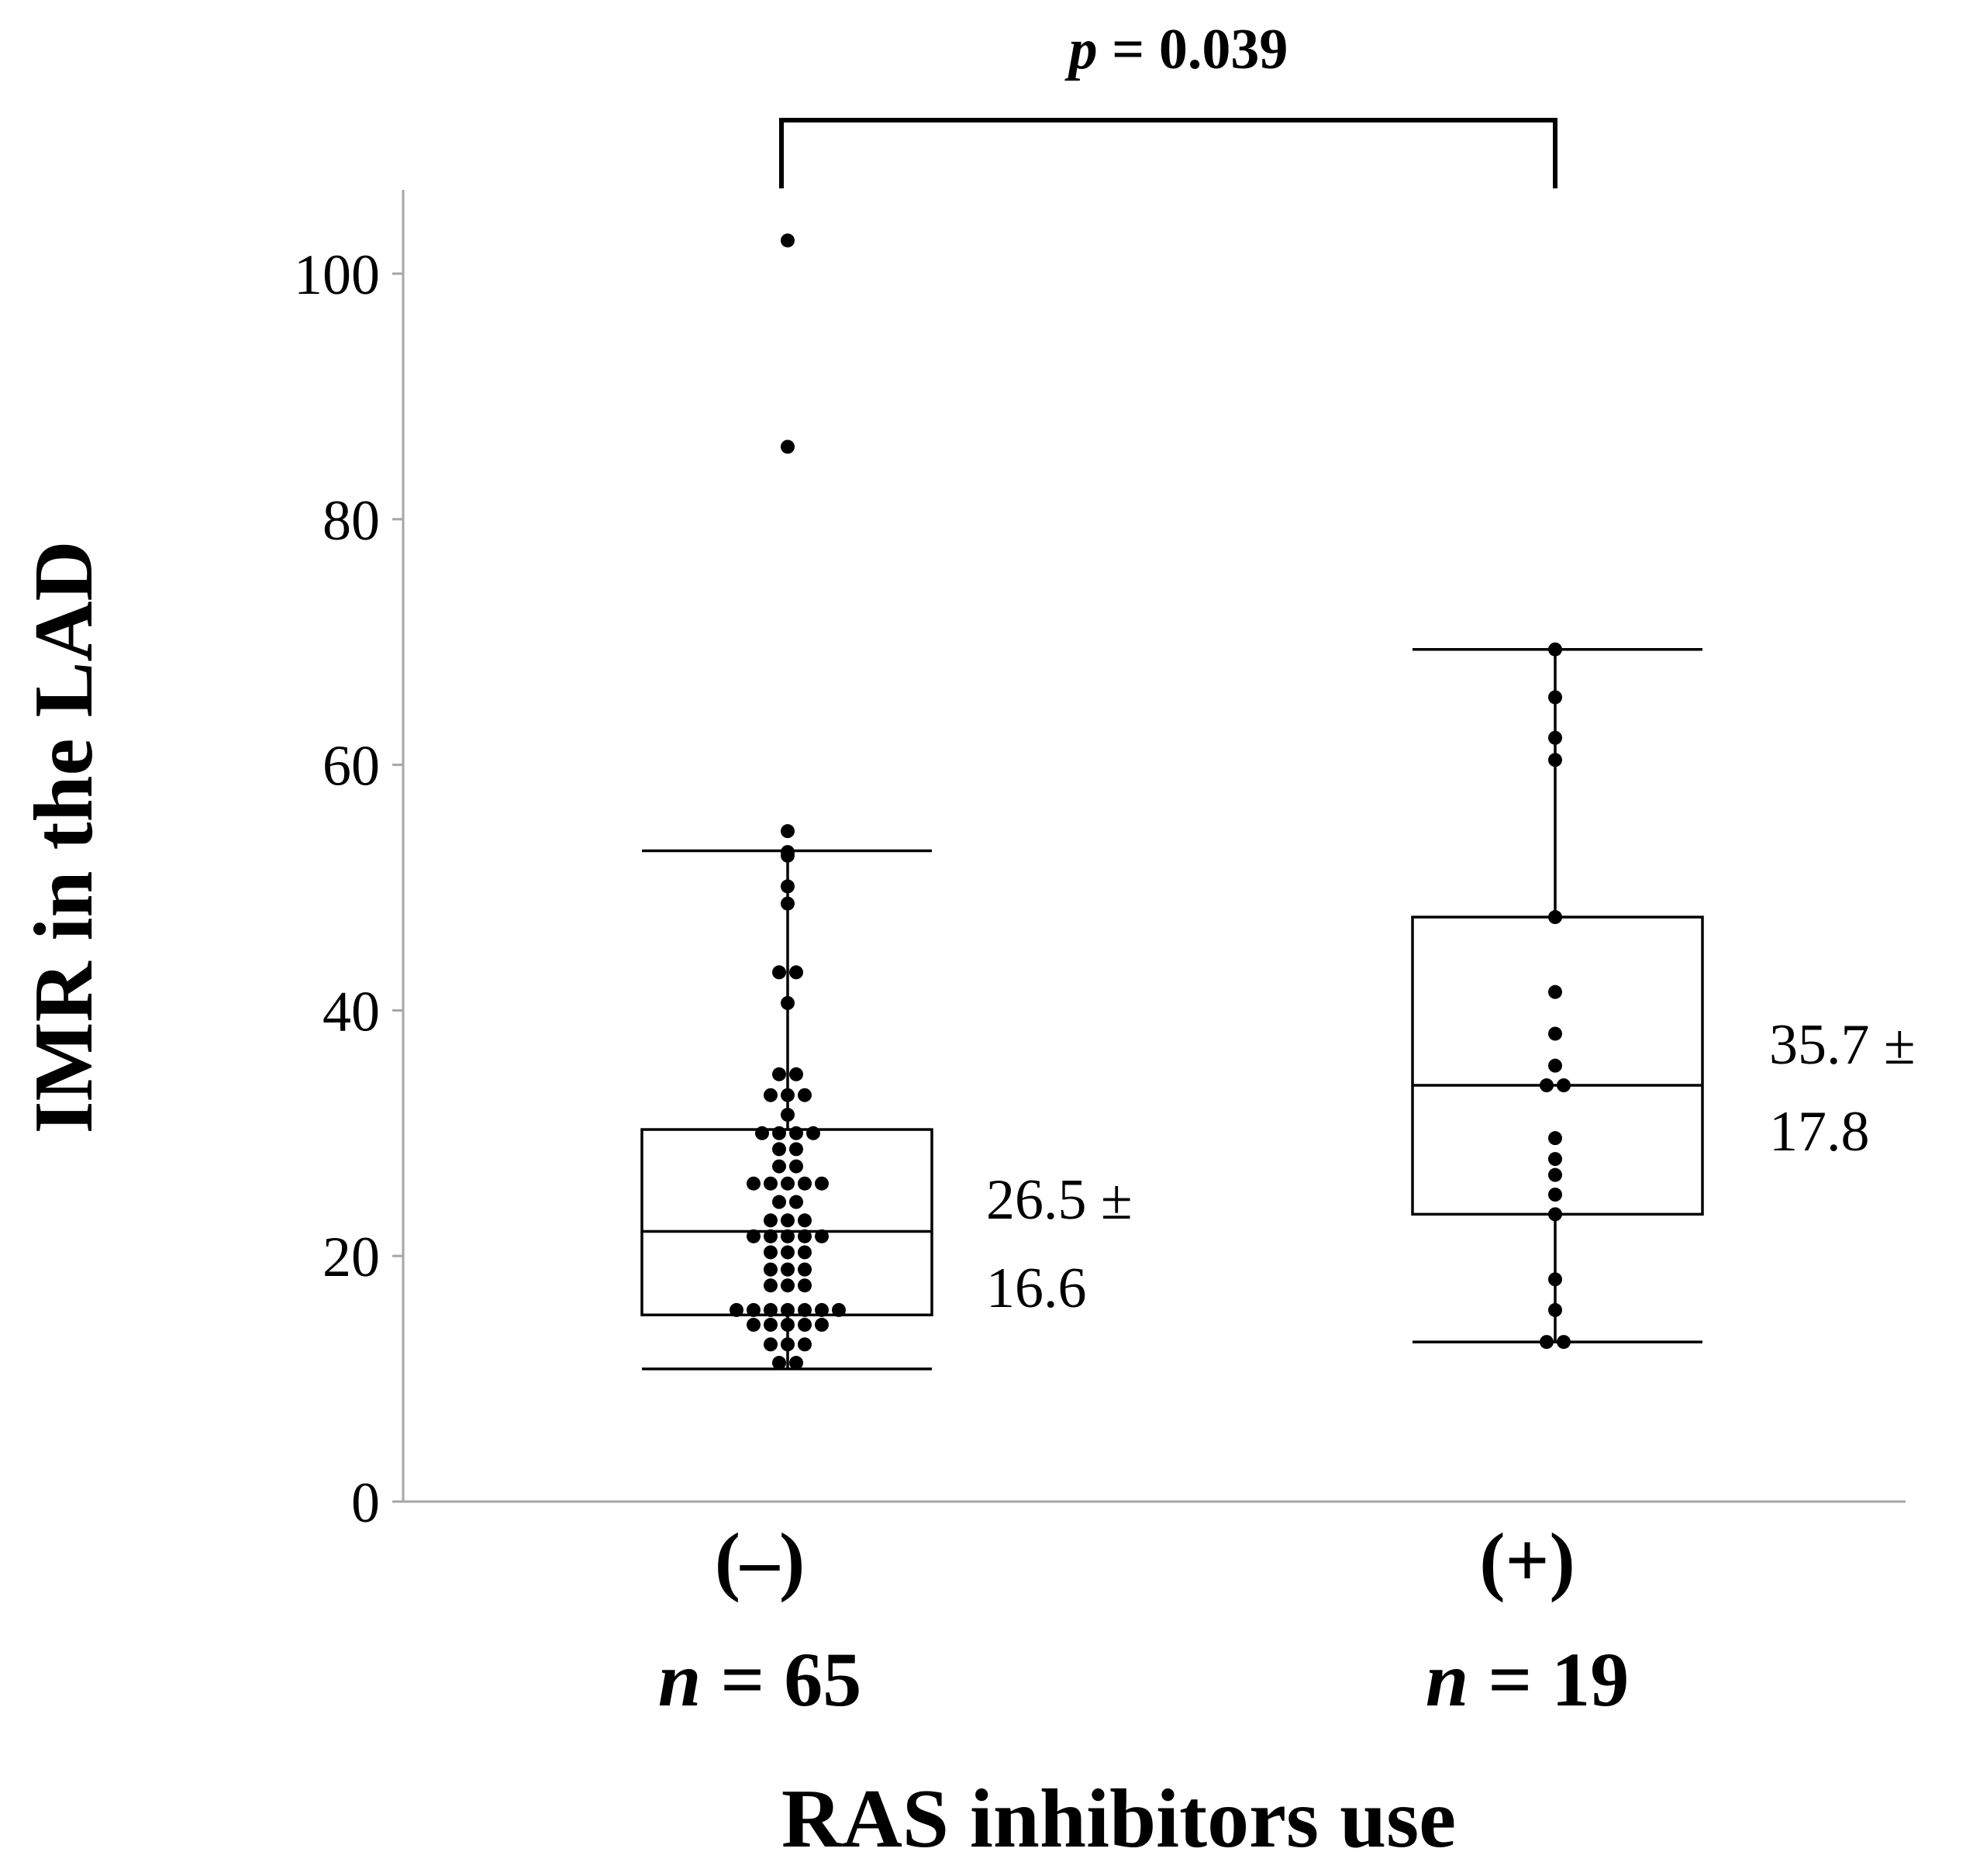  Describe the element at coordinates (1527, 1560) in the screenshot. I see `group-label: (+)` at that location.